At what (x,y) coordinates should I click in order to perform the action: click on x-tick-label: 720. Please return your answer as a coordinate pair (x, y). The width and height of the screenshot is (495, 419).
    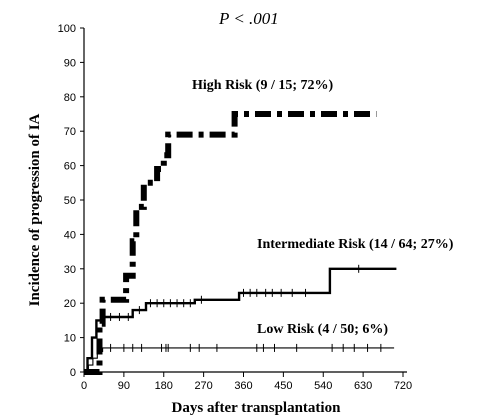
    Looking at the image, I should click on (403, 386).